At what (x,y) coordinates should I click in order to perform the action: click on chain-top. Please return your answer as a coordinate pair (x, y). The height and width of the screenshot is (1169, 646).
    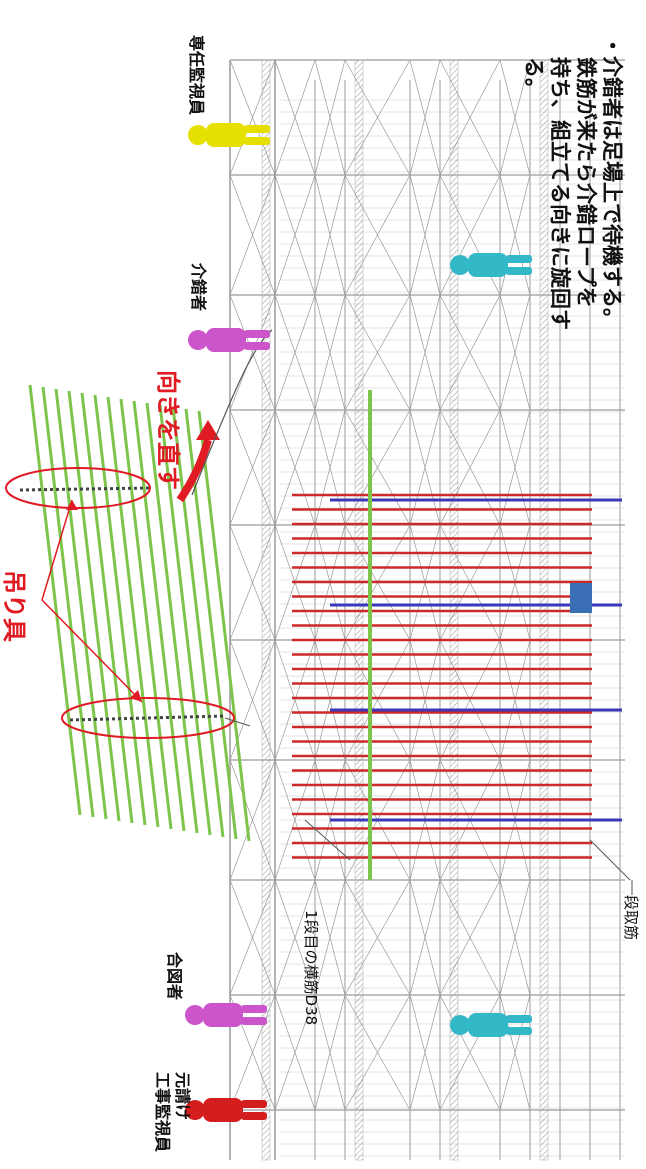
    Looking at the image, I should click on (85, 489).